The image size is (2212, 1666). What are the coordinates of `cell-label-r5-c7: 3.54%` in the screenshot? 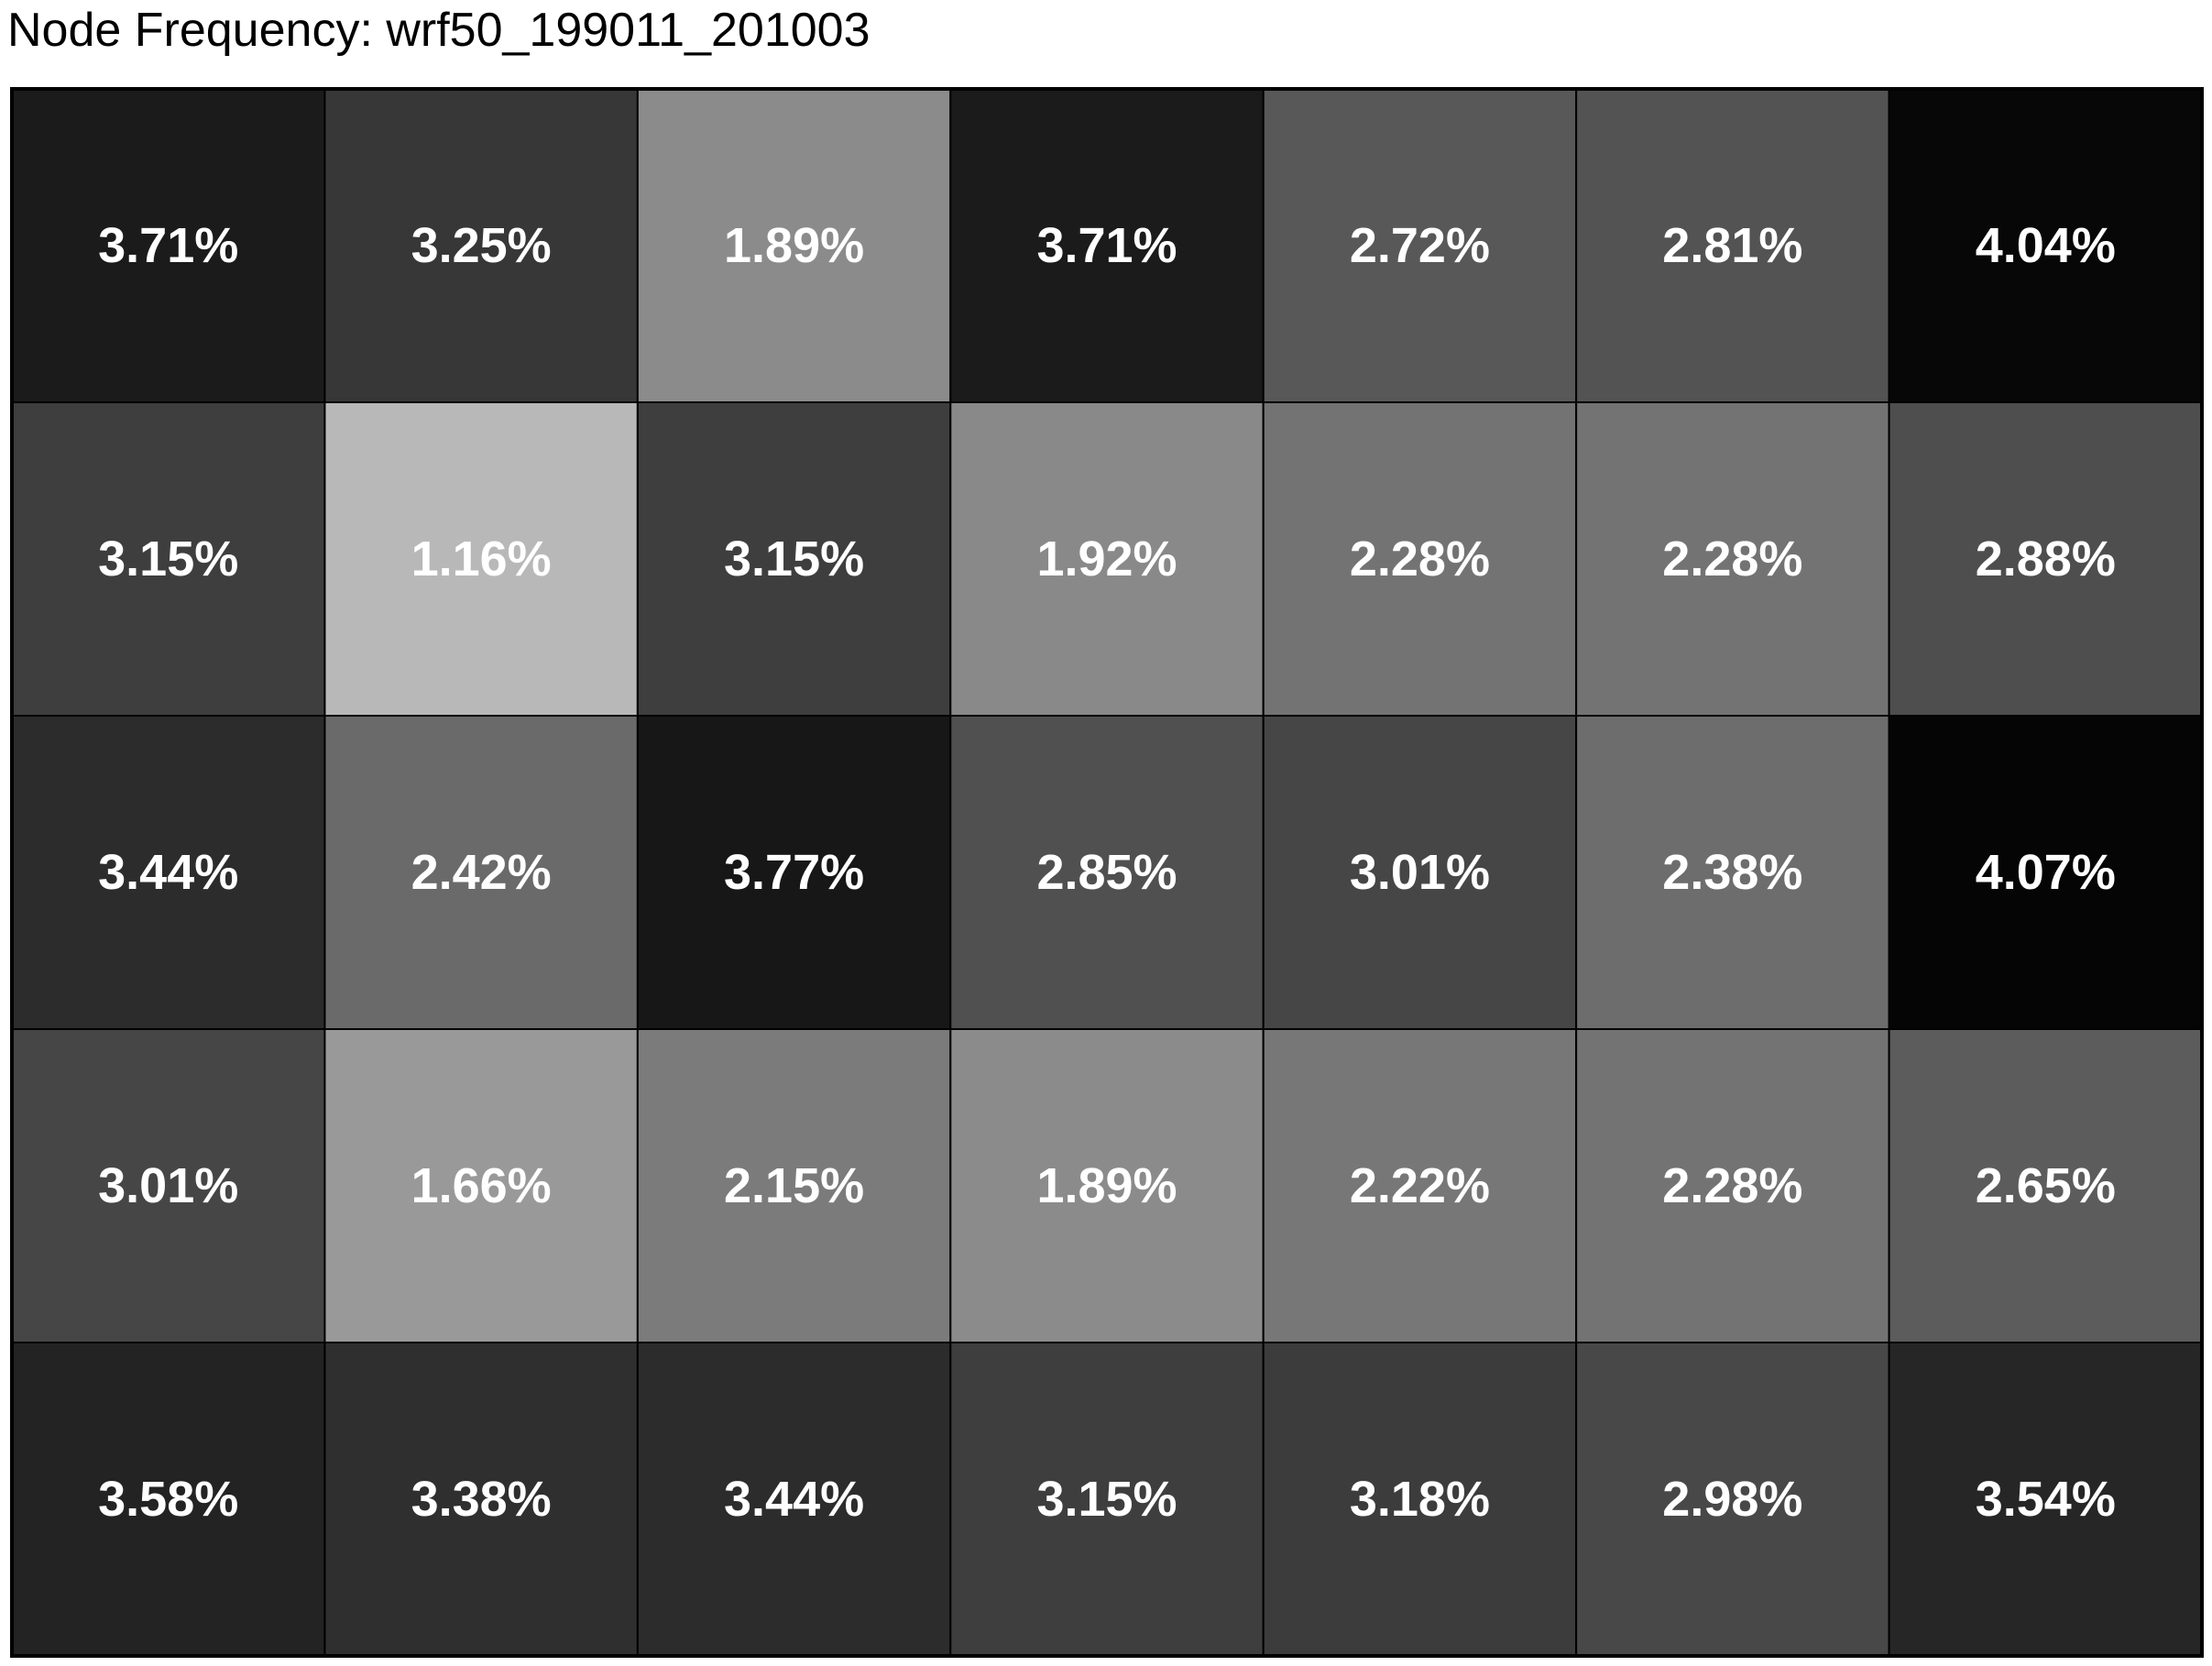 It's located at (2046, 1500).